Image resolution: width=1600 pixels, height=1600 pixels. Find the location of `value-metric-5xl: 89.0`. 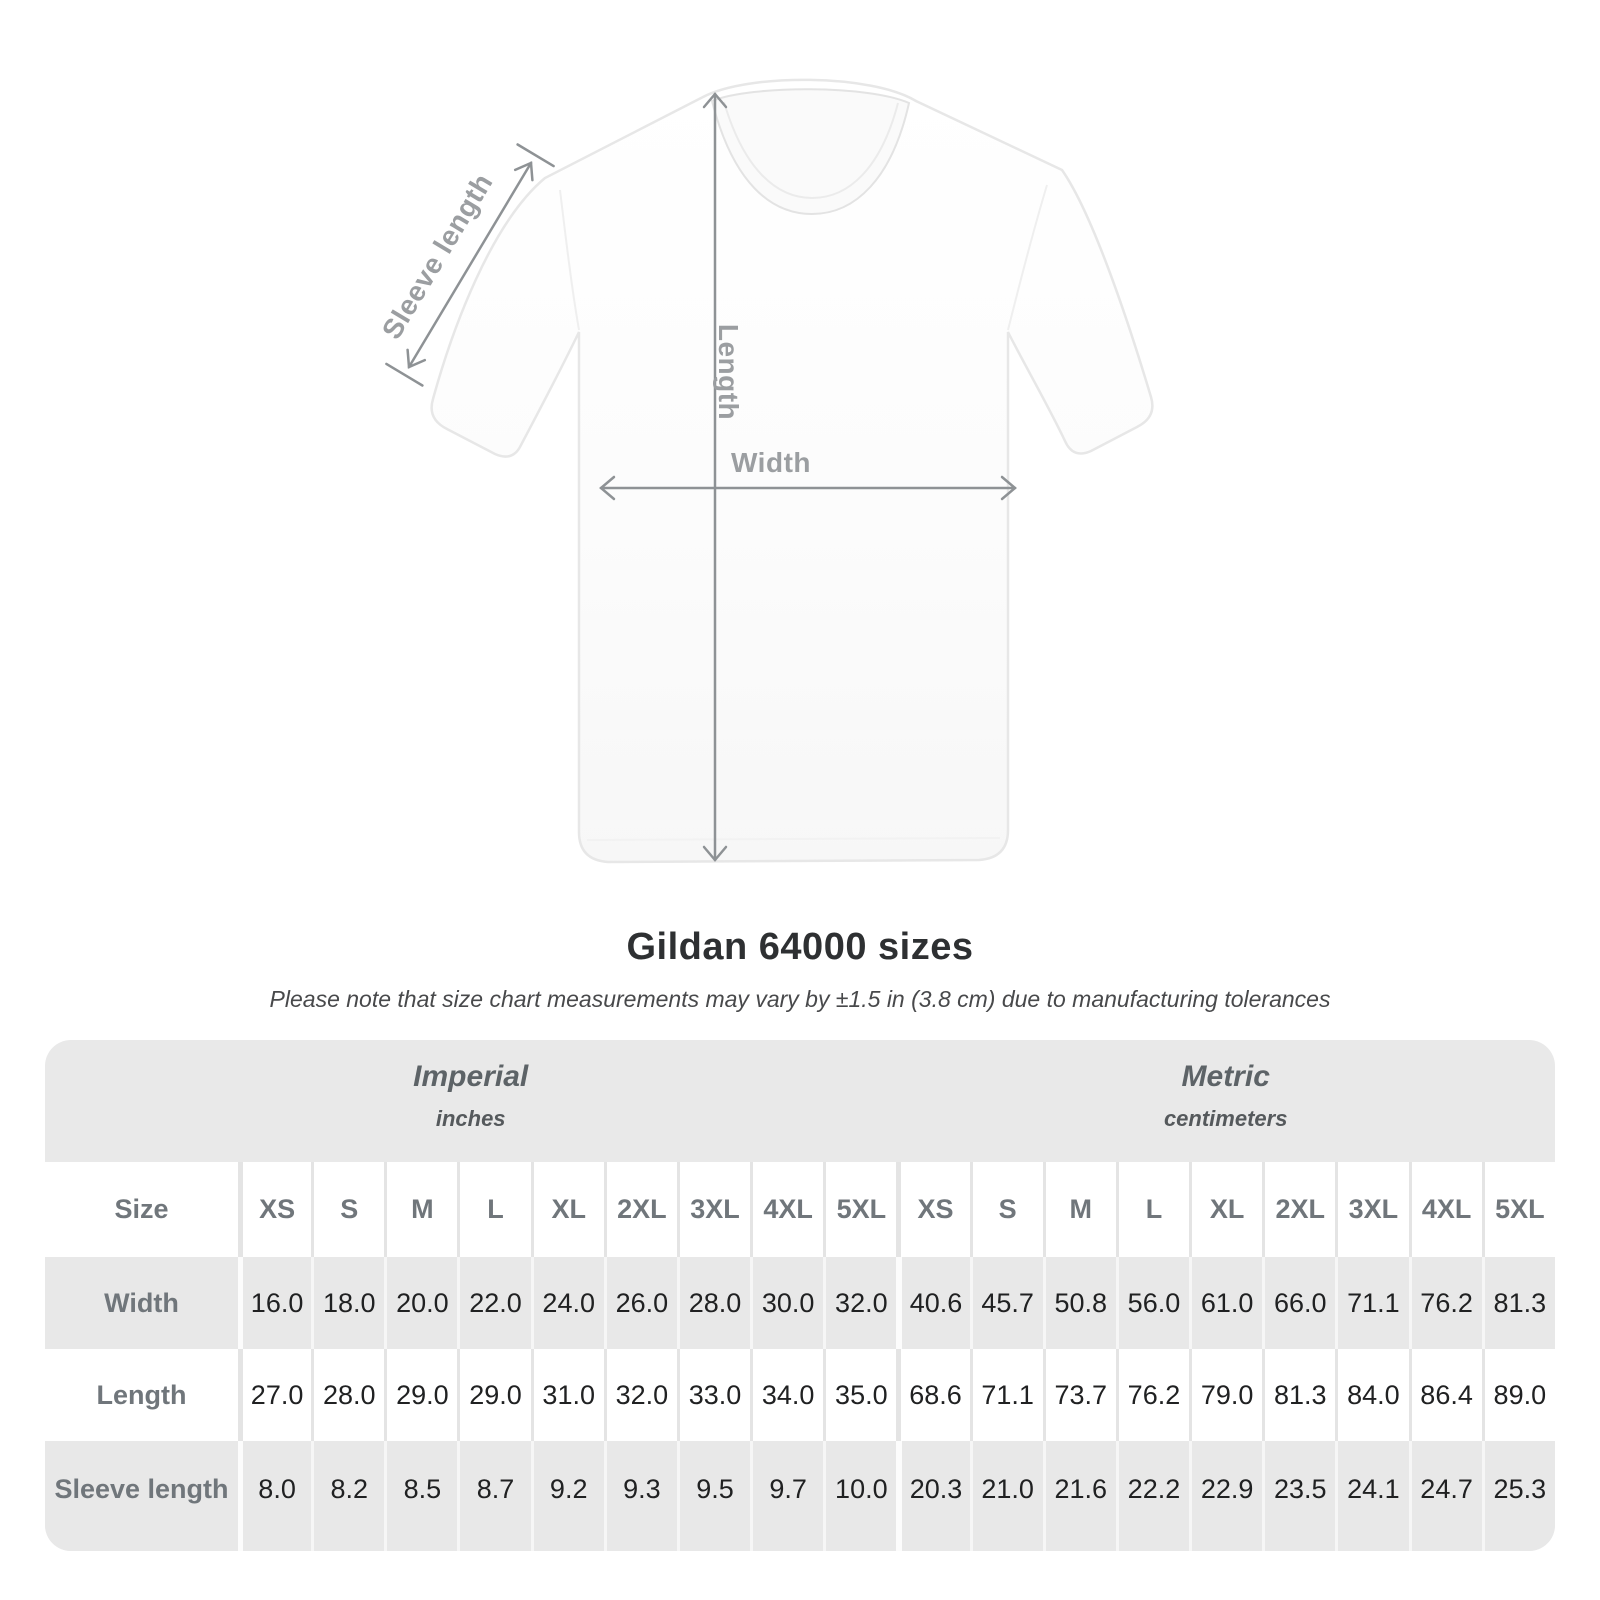

value-metric-5xl: 89.0 is located at coordinates (1518, 1395).